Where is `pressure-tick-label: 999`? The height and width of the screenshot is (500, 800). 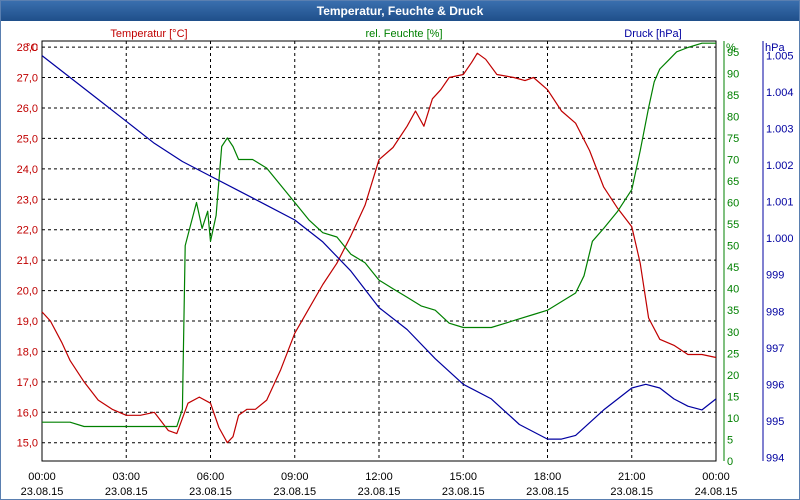
pressure-tick-label: 999 is located at coordinates (775, 276).